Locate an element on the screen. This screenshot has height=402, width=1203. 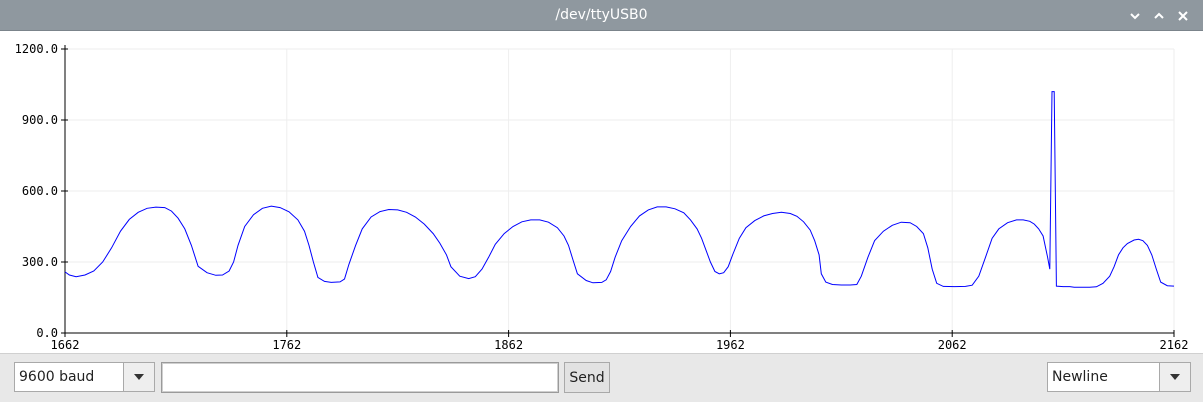
baud-rate-select: 9600 baud is located at coordinates (84, 377).